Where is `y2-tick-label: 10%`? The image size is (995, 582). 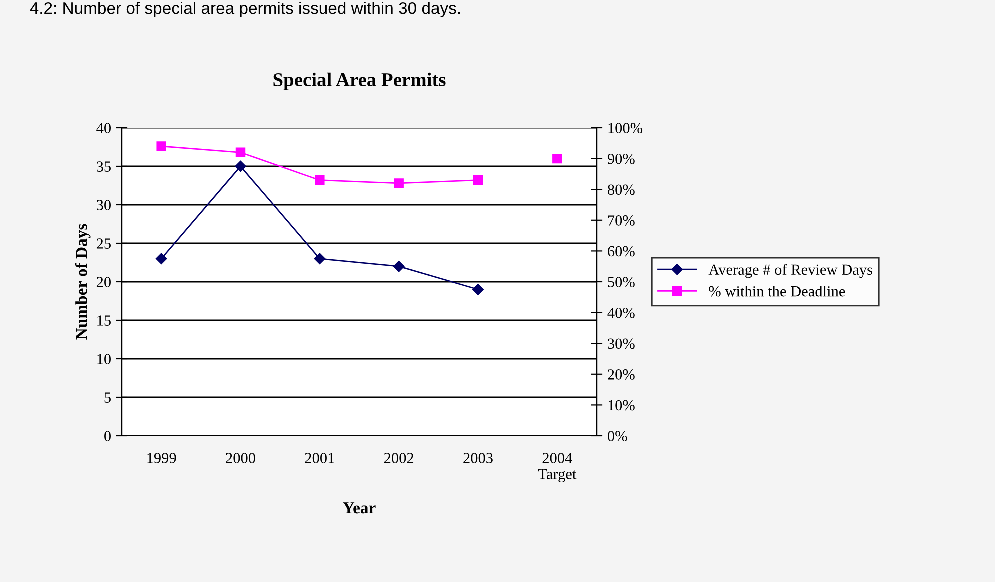 y2-tick-label: 10% is located at coordinates (621, 405).